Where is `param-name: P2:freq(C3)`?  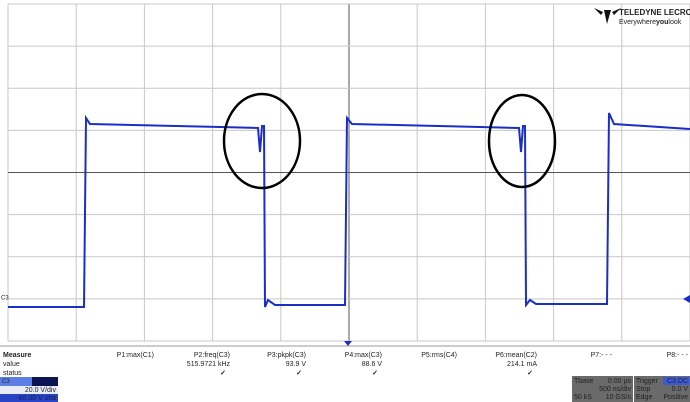
param-name: P2:freq(C3) is located at coordinates (212, 355).